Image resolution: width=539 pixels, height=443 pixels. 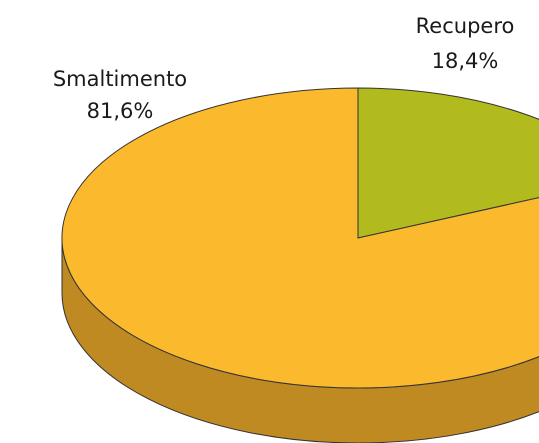 What do you see at coordinates (120, 111) in the screenshot?
I see `value-label: 81,6%` at bounding box center [120, 111].